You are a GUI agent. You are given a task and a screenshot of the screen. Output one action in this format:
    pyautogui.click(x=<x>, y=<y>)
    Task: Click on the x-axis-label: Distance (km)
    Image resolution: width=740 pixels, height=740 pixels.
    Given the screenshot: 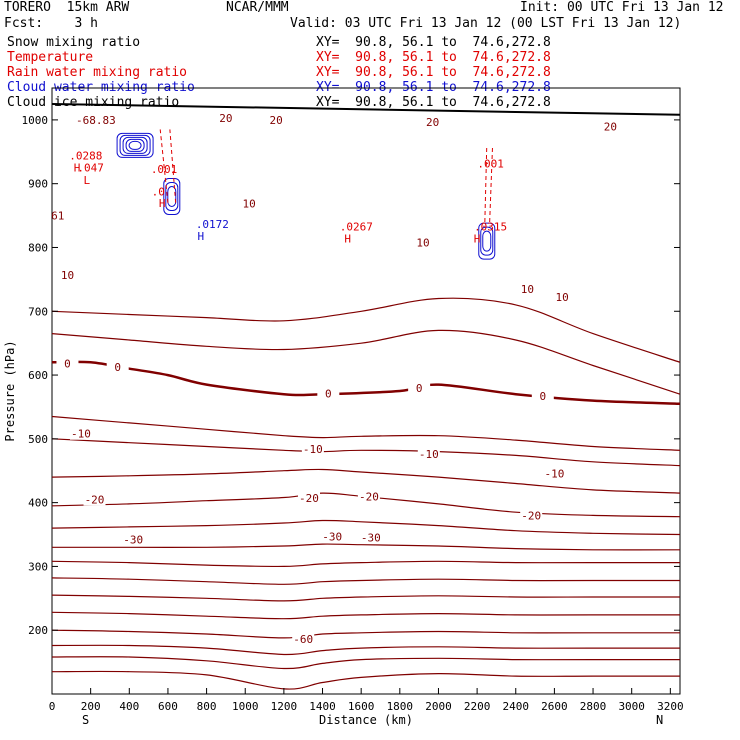 What is the action you would take?
    pyautogui.click(x=366, y=720)
    